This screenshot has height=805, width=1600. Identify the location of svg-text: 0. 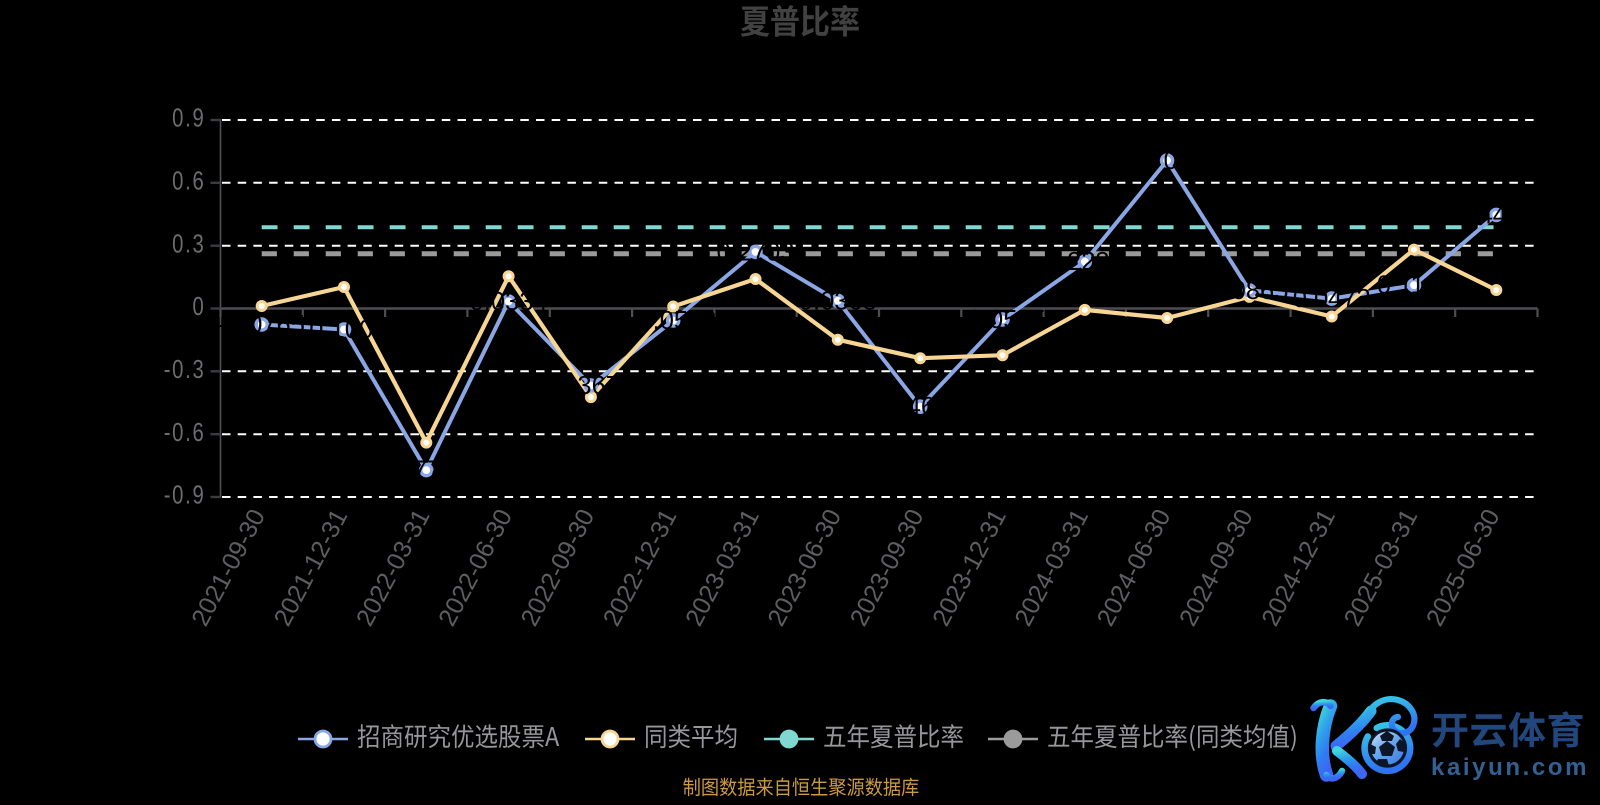
(199, 306).